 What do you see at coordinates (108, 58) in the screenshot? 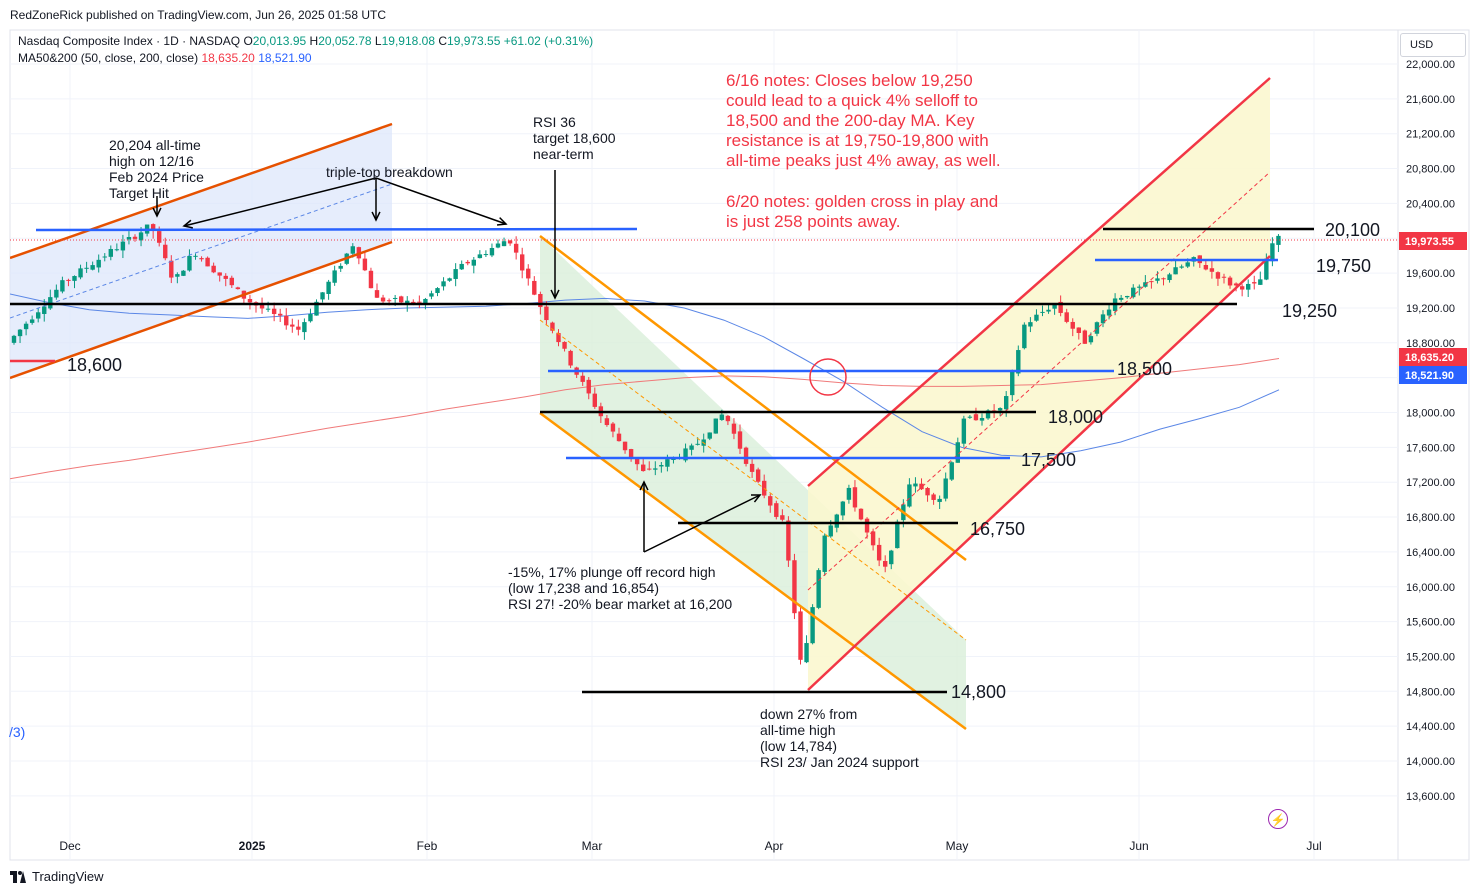
I see `ma-label: MA50&200 (50, close, 200, close)` at bounding box center [108, 58].